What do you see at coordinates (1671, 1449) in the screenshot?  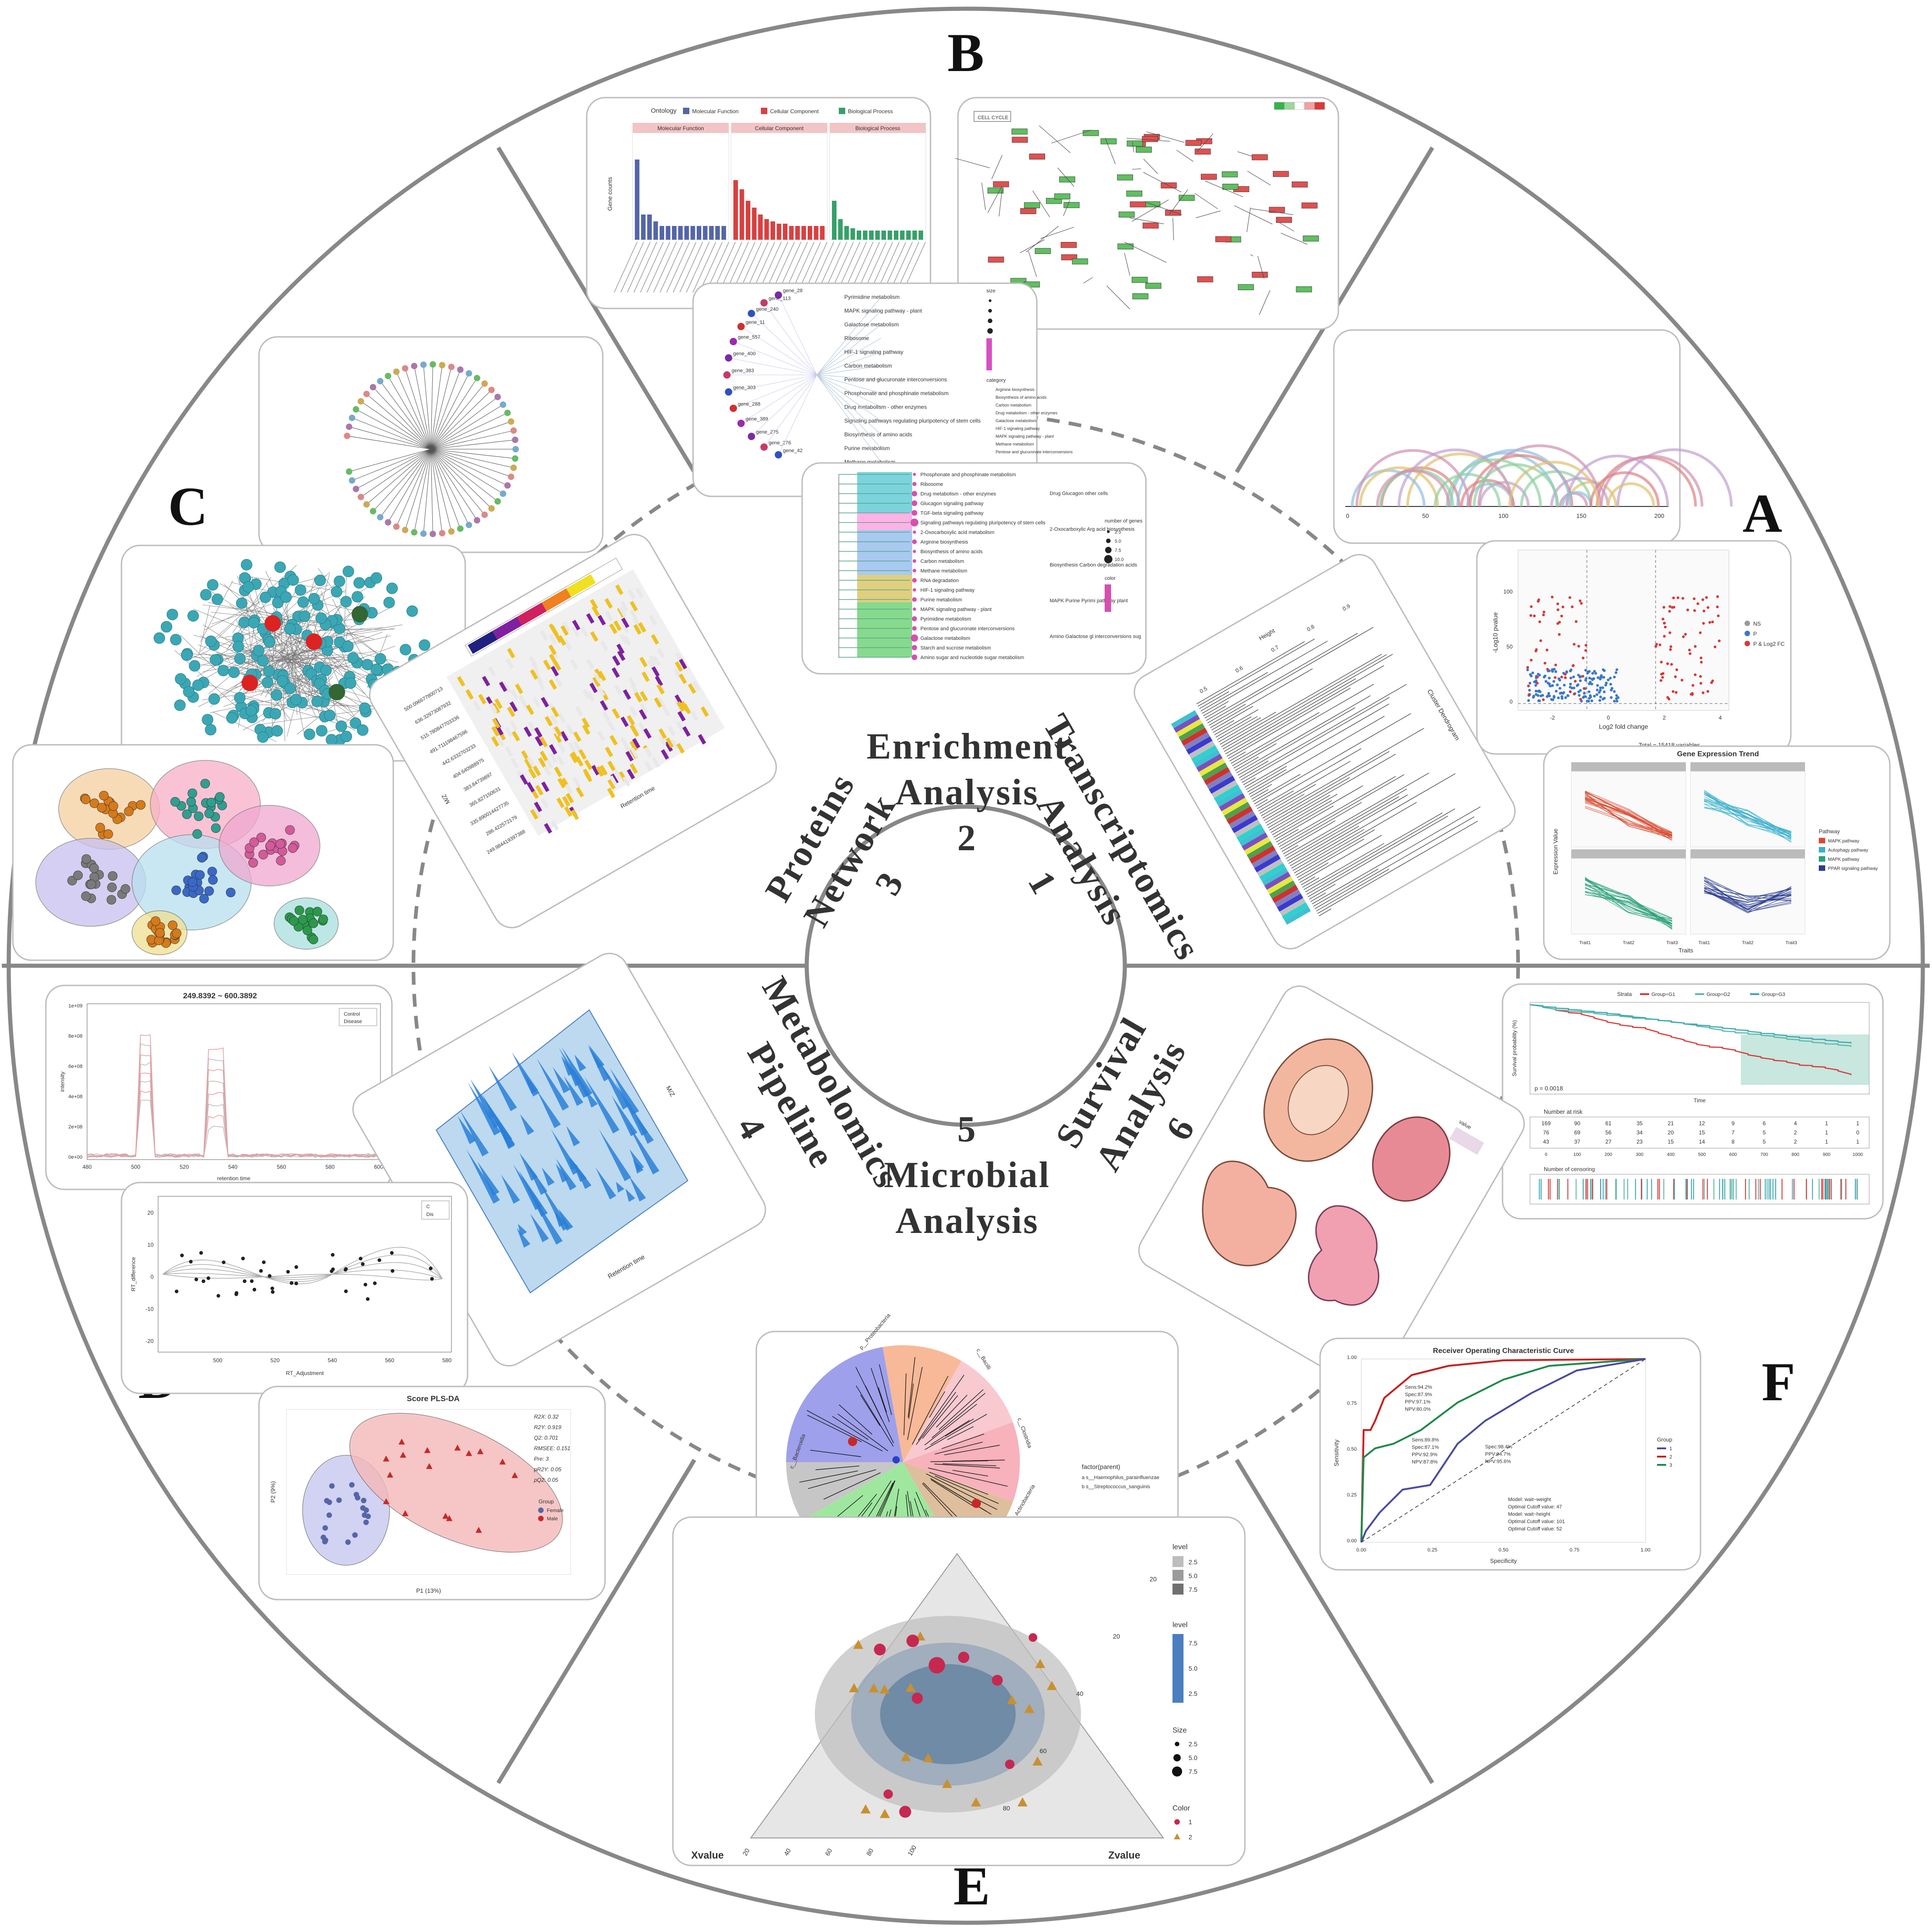 I see `label: 1` at bounding box center [1671, 1449].